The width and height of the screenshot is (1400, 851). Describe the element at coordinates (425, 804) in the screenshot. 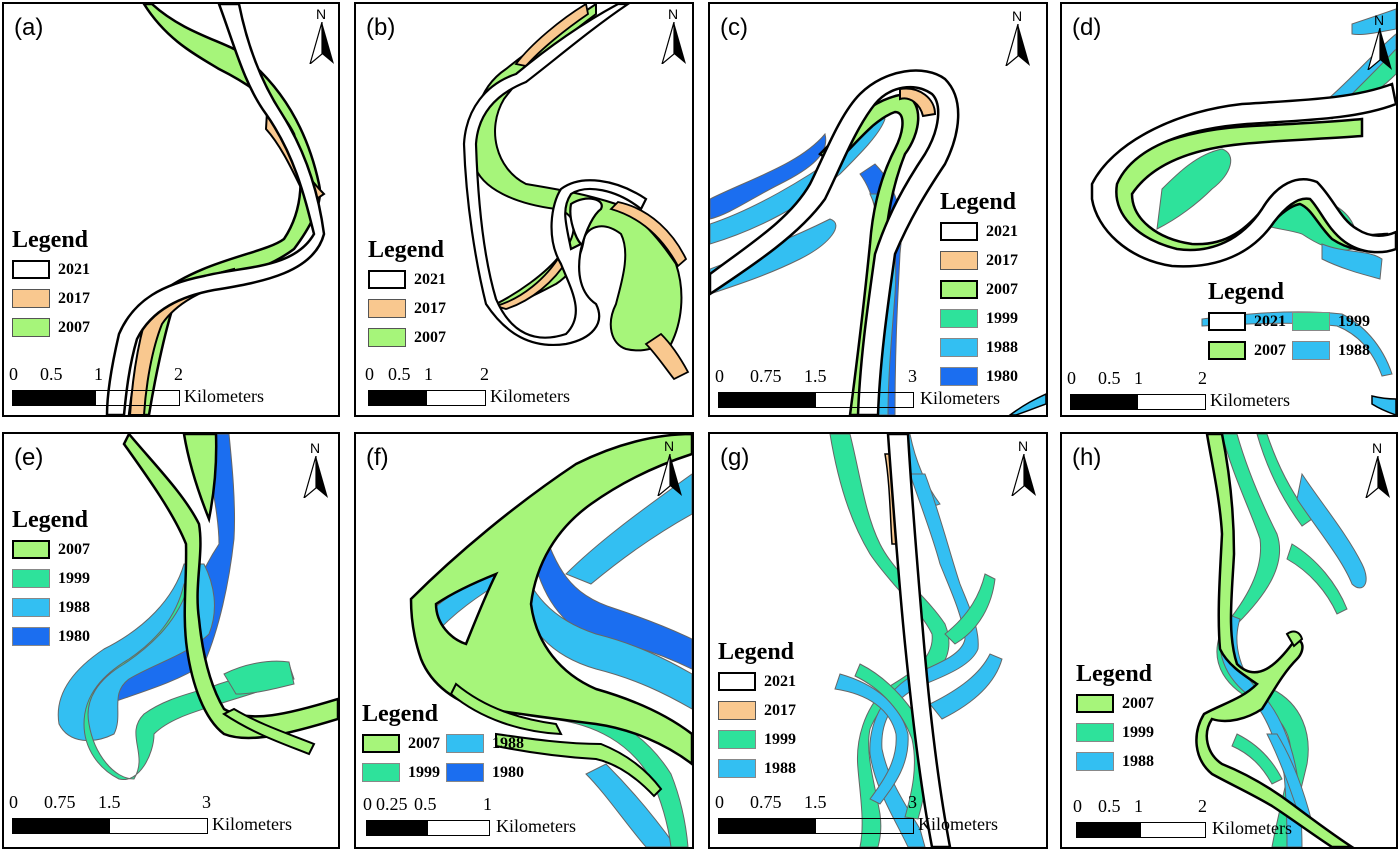

I see `scale-tick: 0.5` at that location.